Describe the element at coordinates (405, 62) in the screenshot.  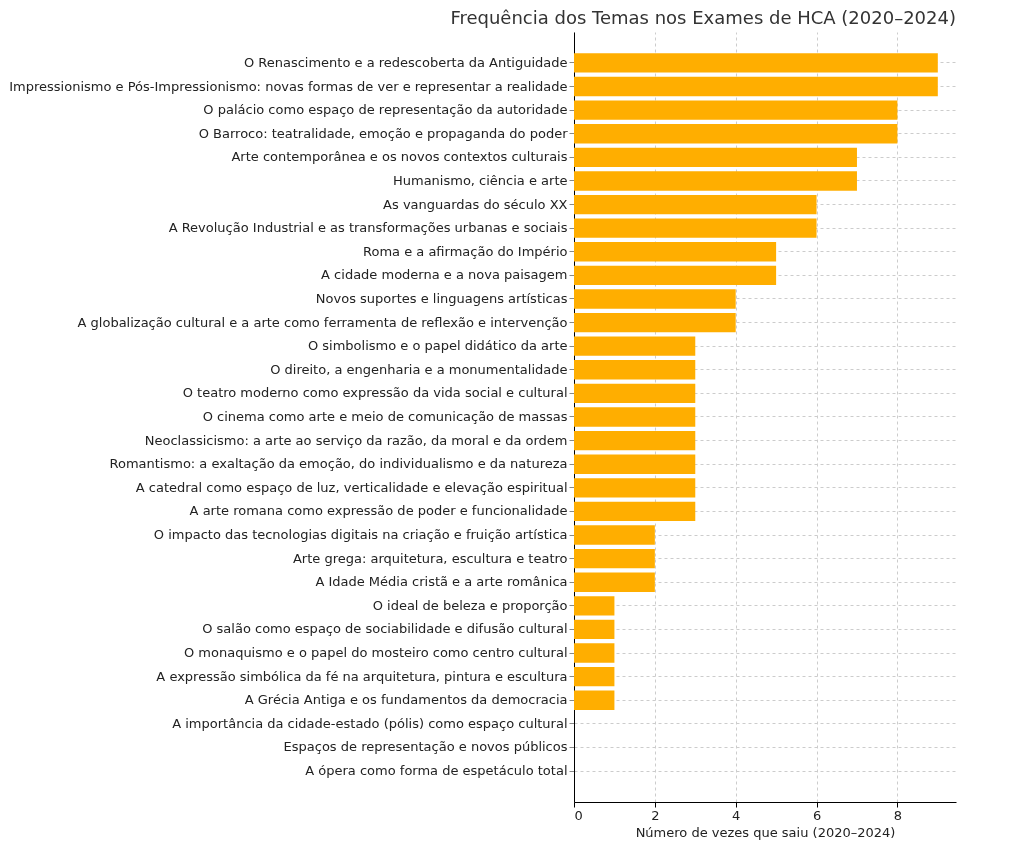
I see `y-tick-label: O Renascimento e a redescoberta da Antiguidade` at that location.